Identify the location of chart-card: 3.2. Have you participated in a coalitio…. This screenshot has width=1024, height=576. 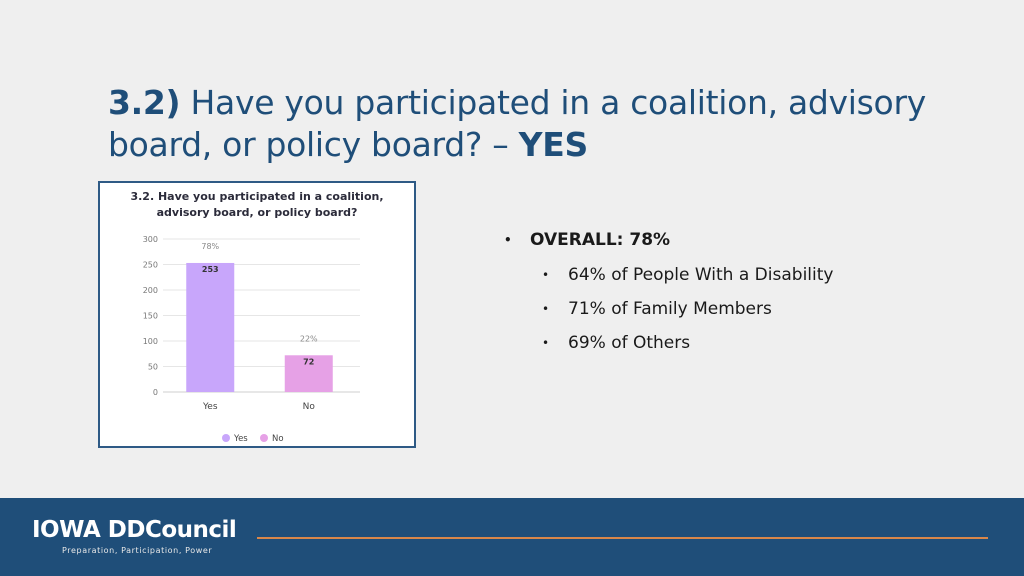
(257, 314).